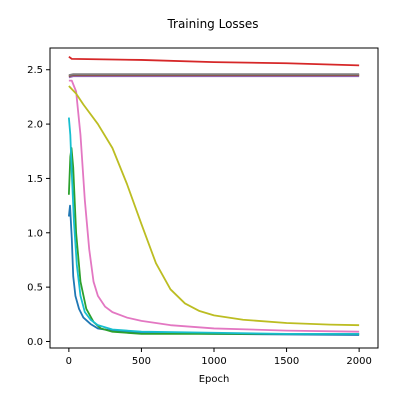  What do you see at coordinates (212, 24) in the screenshot?
I see `chart-title: Training Losses` at bounding box center [212, 24].